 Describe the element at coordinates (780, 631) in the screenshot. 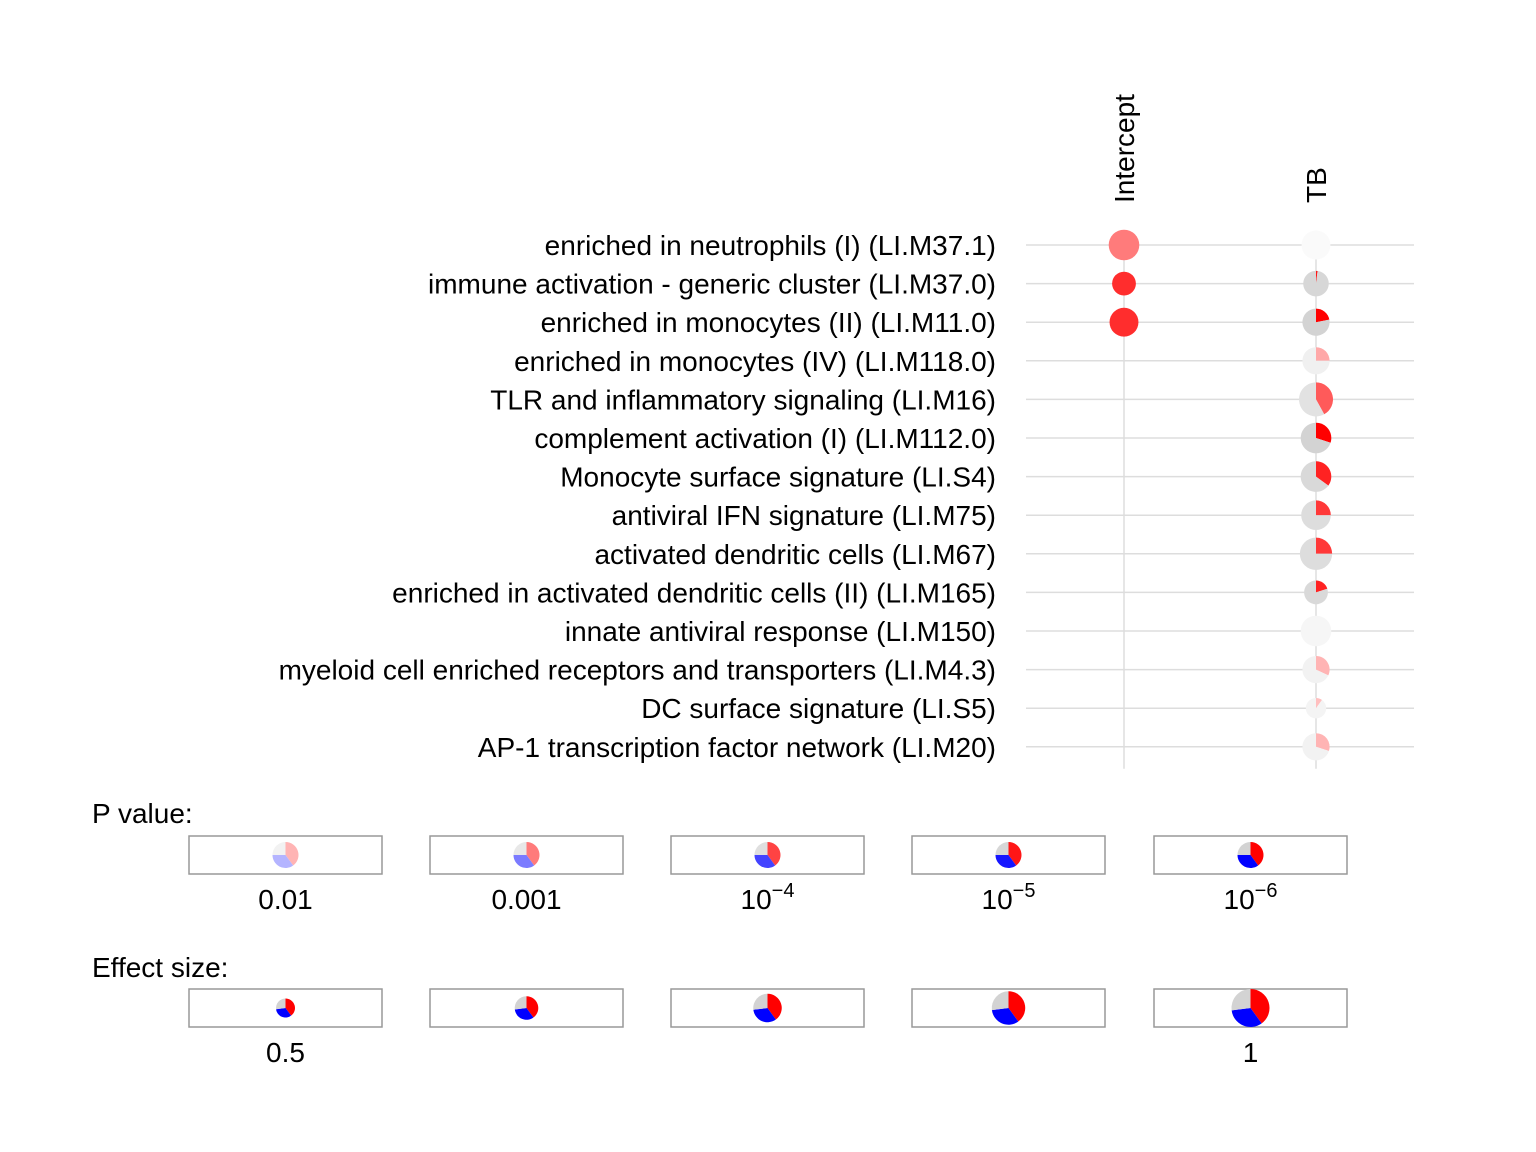

I see `row-label: innate antiviral response (LI.M150)` at that location.